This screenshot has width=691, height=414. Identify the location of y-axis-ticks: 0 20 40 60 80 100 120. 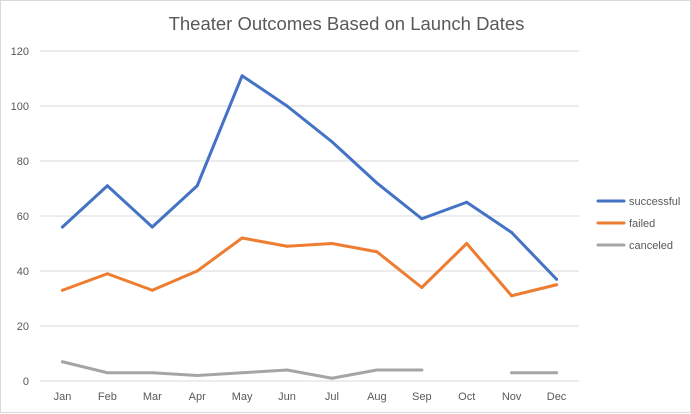
(20, 217).